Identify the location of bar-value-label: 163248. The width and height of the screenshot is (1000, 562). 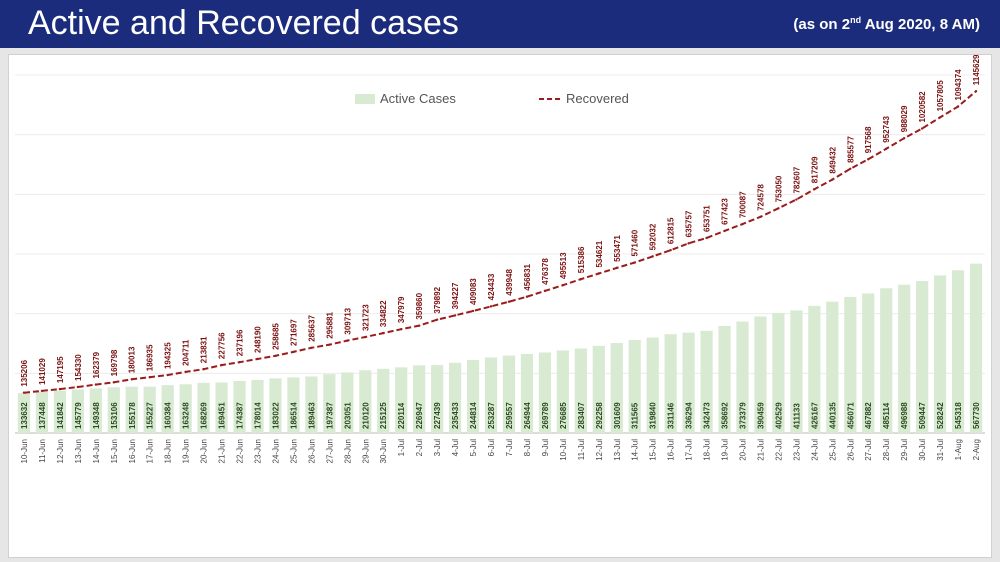
(186, 415).